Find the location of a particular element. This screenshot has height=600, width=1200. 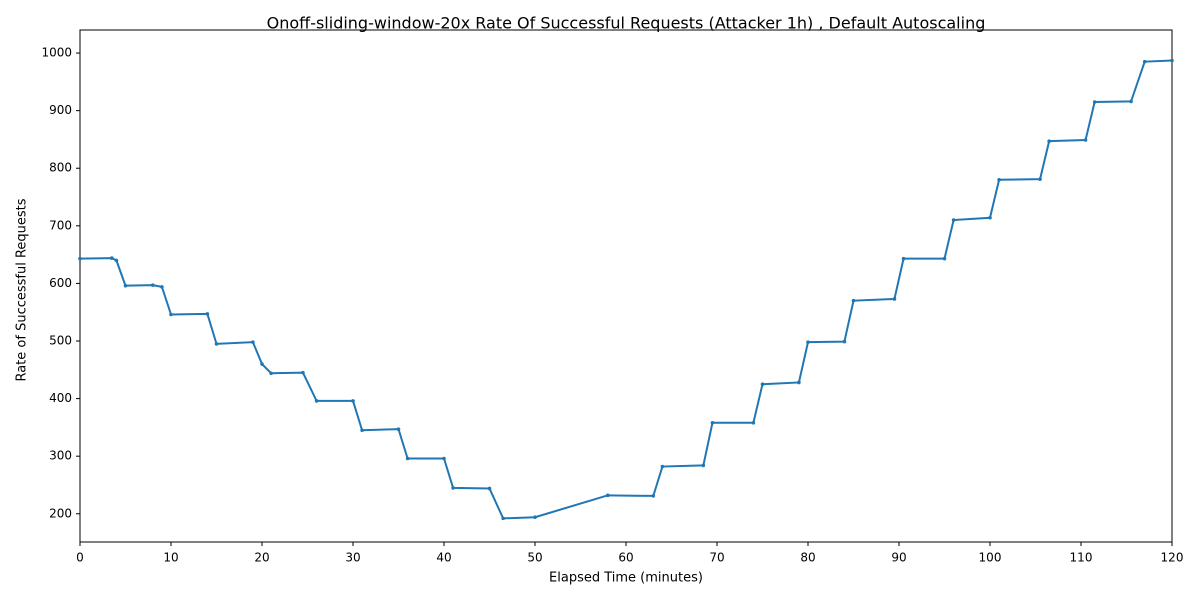

y-tick-label: 400 is located at coordinates (60, 398).